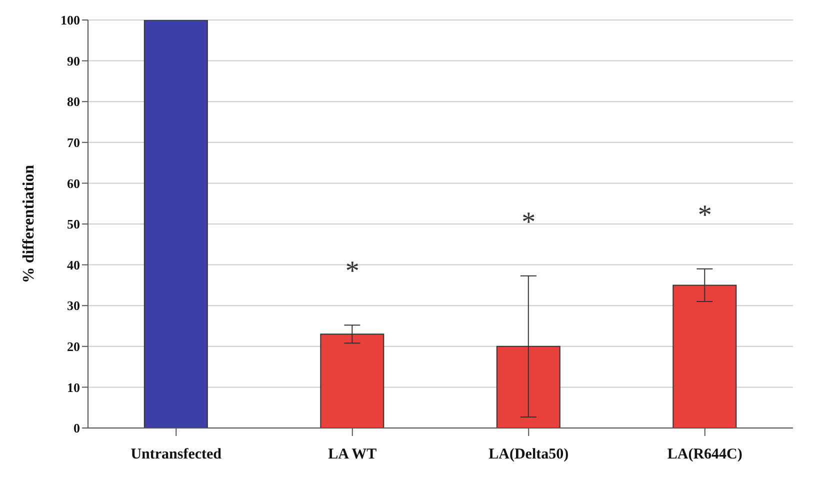 This screenshot has height=493, width=817. I want to click on y-tick-label: 70, so click(73, 142).